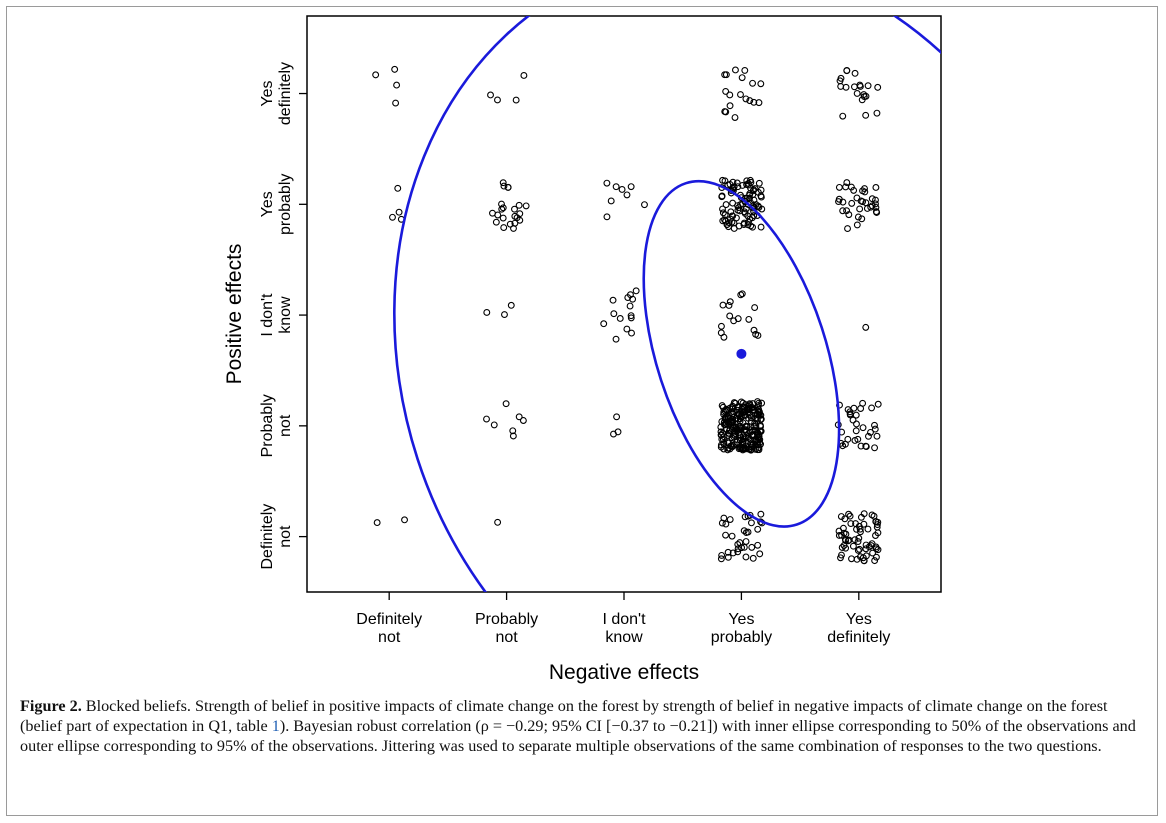  Describe the element at coordinates (741, 619) in the screenshot. I see `x-tick-label: Yes` at that location.